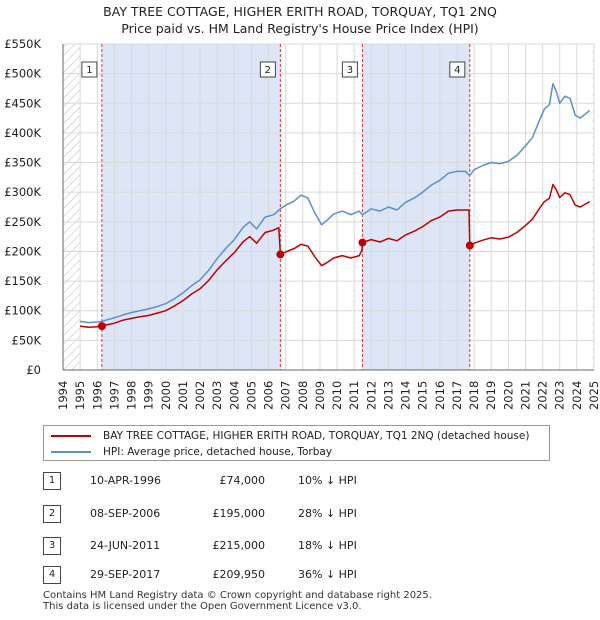 The height and width of the screenshot is (620, 600). I want to click on y-tick-label: £150K, so click(22, 281).